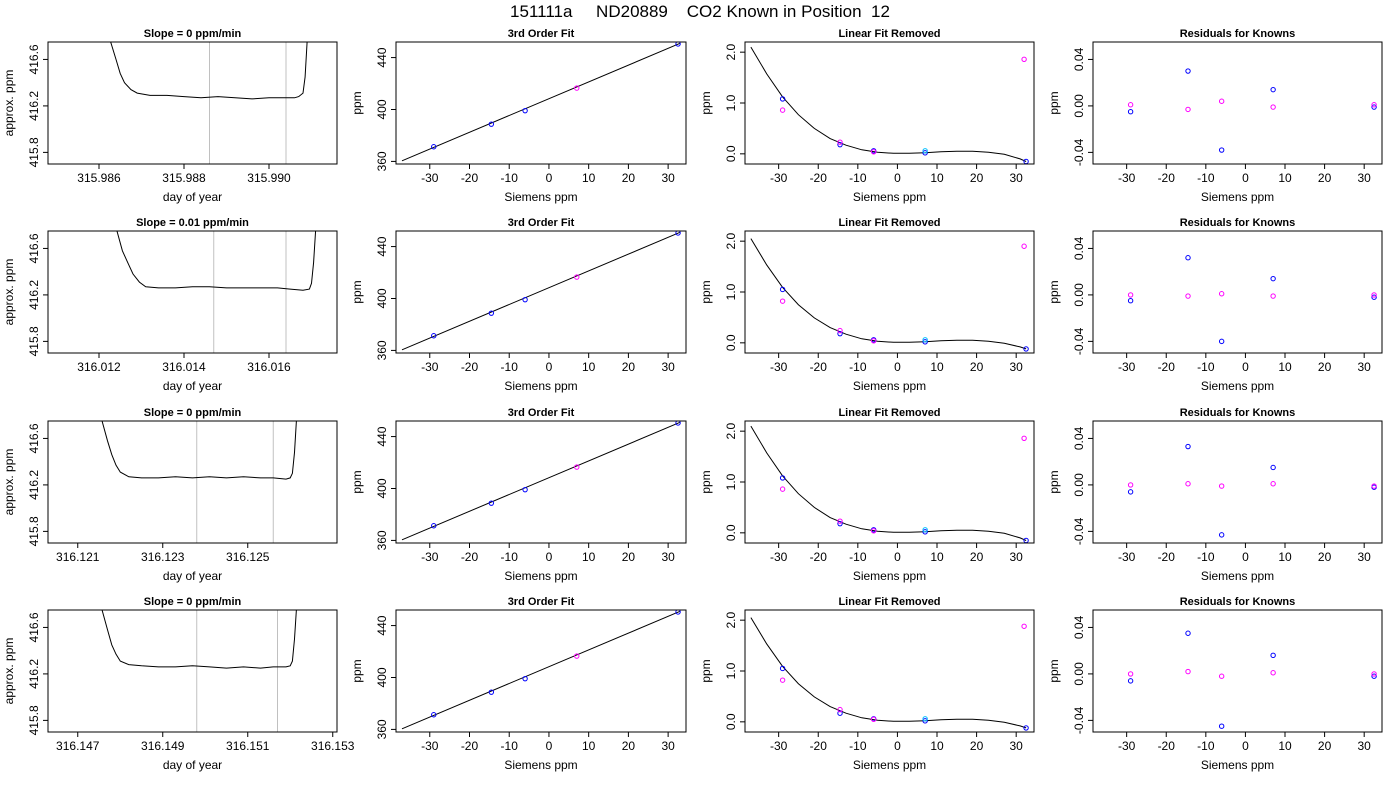  What do you see at coordinates (193, 602) in the screenshot?
I see `panel-title: Slope = 0 ppm/min` at bounding box center [193, 602].